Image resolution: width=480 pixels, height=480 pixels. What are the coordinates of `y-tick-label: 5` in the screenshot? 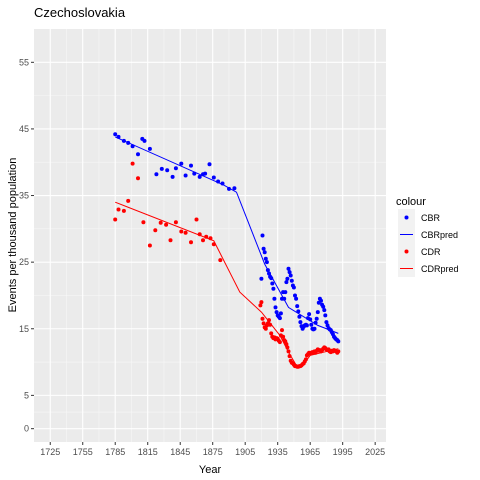 It's located at (26, 395).